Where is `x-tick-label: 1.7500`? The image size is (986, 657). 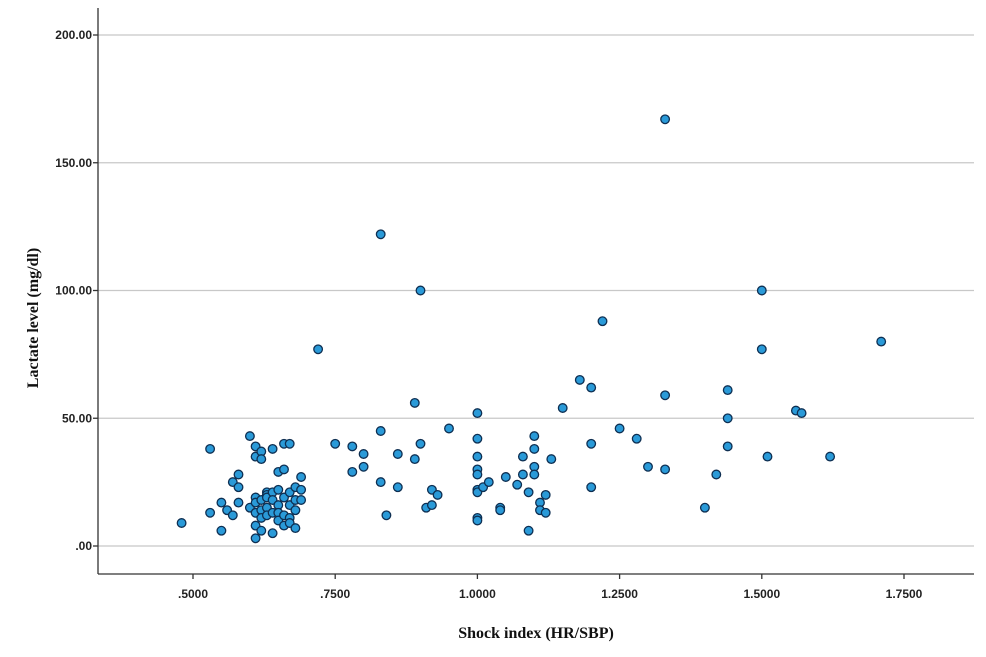 x-tick-label: 1.7500 is located at coordinates (904, 594).